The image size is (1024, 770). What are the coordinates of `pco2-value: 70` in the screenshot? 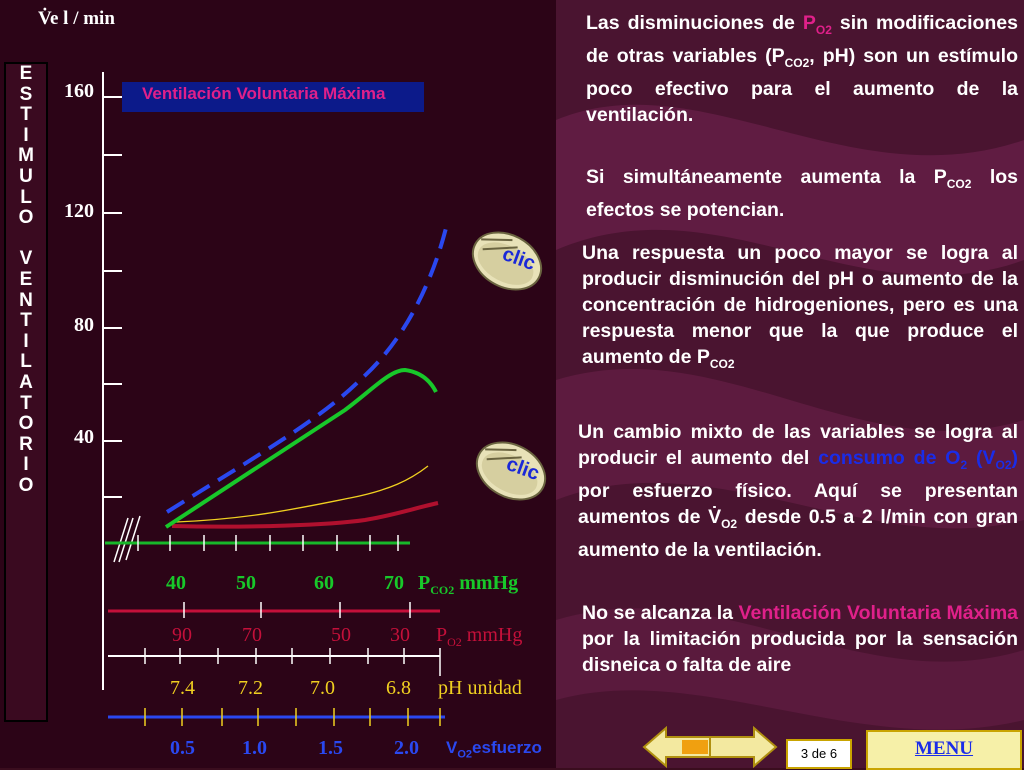 It's located at (394, 583).